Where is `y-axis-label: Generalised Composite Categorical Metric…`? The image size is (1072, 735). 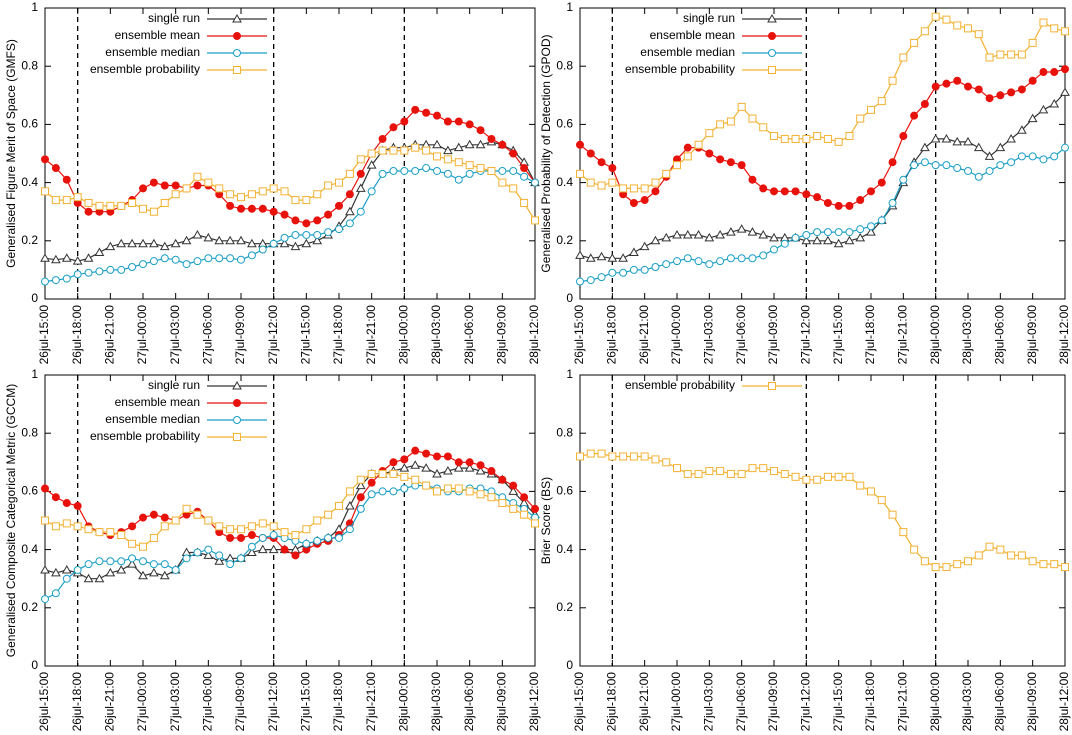 y-axis-label: Generalised Composite Categorical Metric… is located at coordinates (11, 520).